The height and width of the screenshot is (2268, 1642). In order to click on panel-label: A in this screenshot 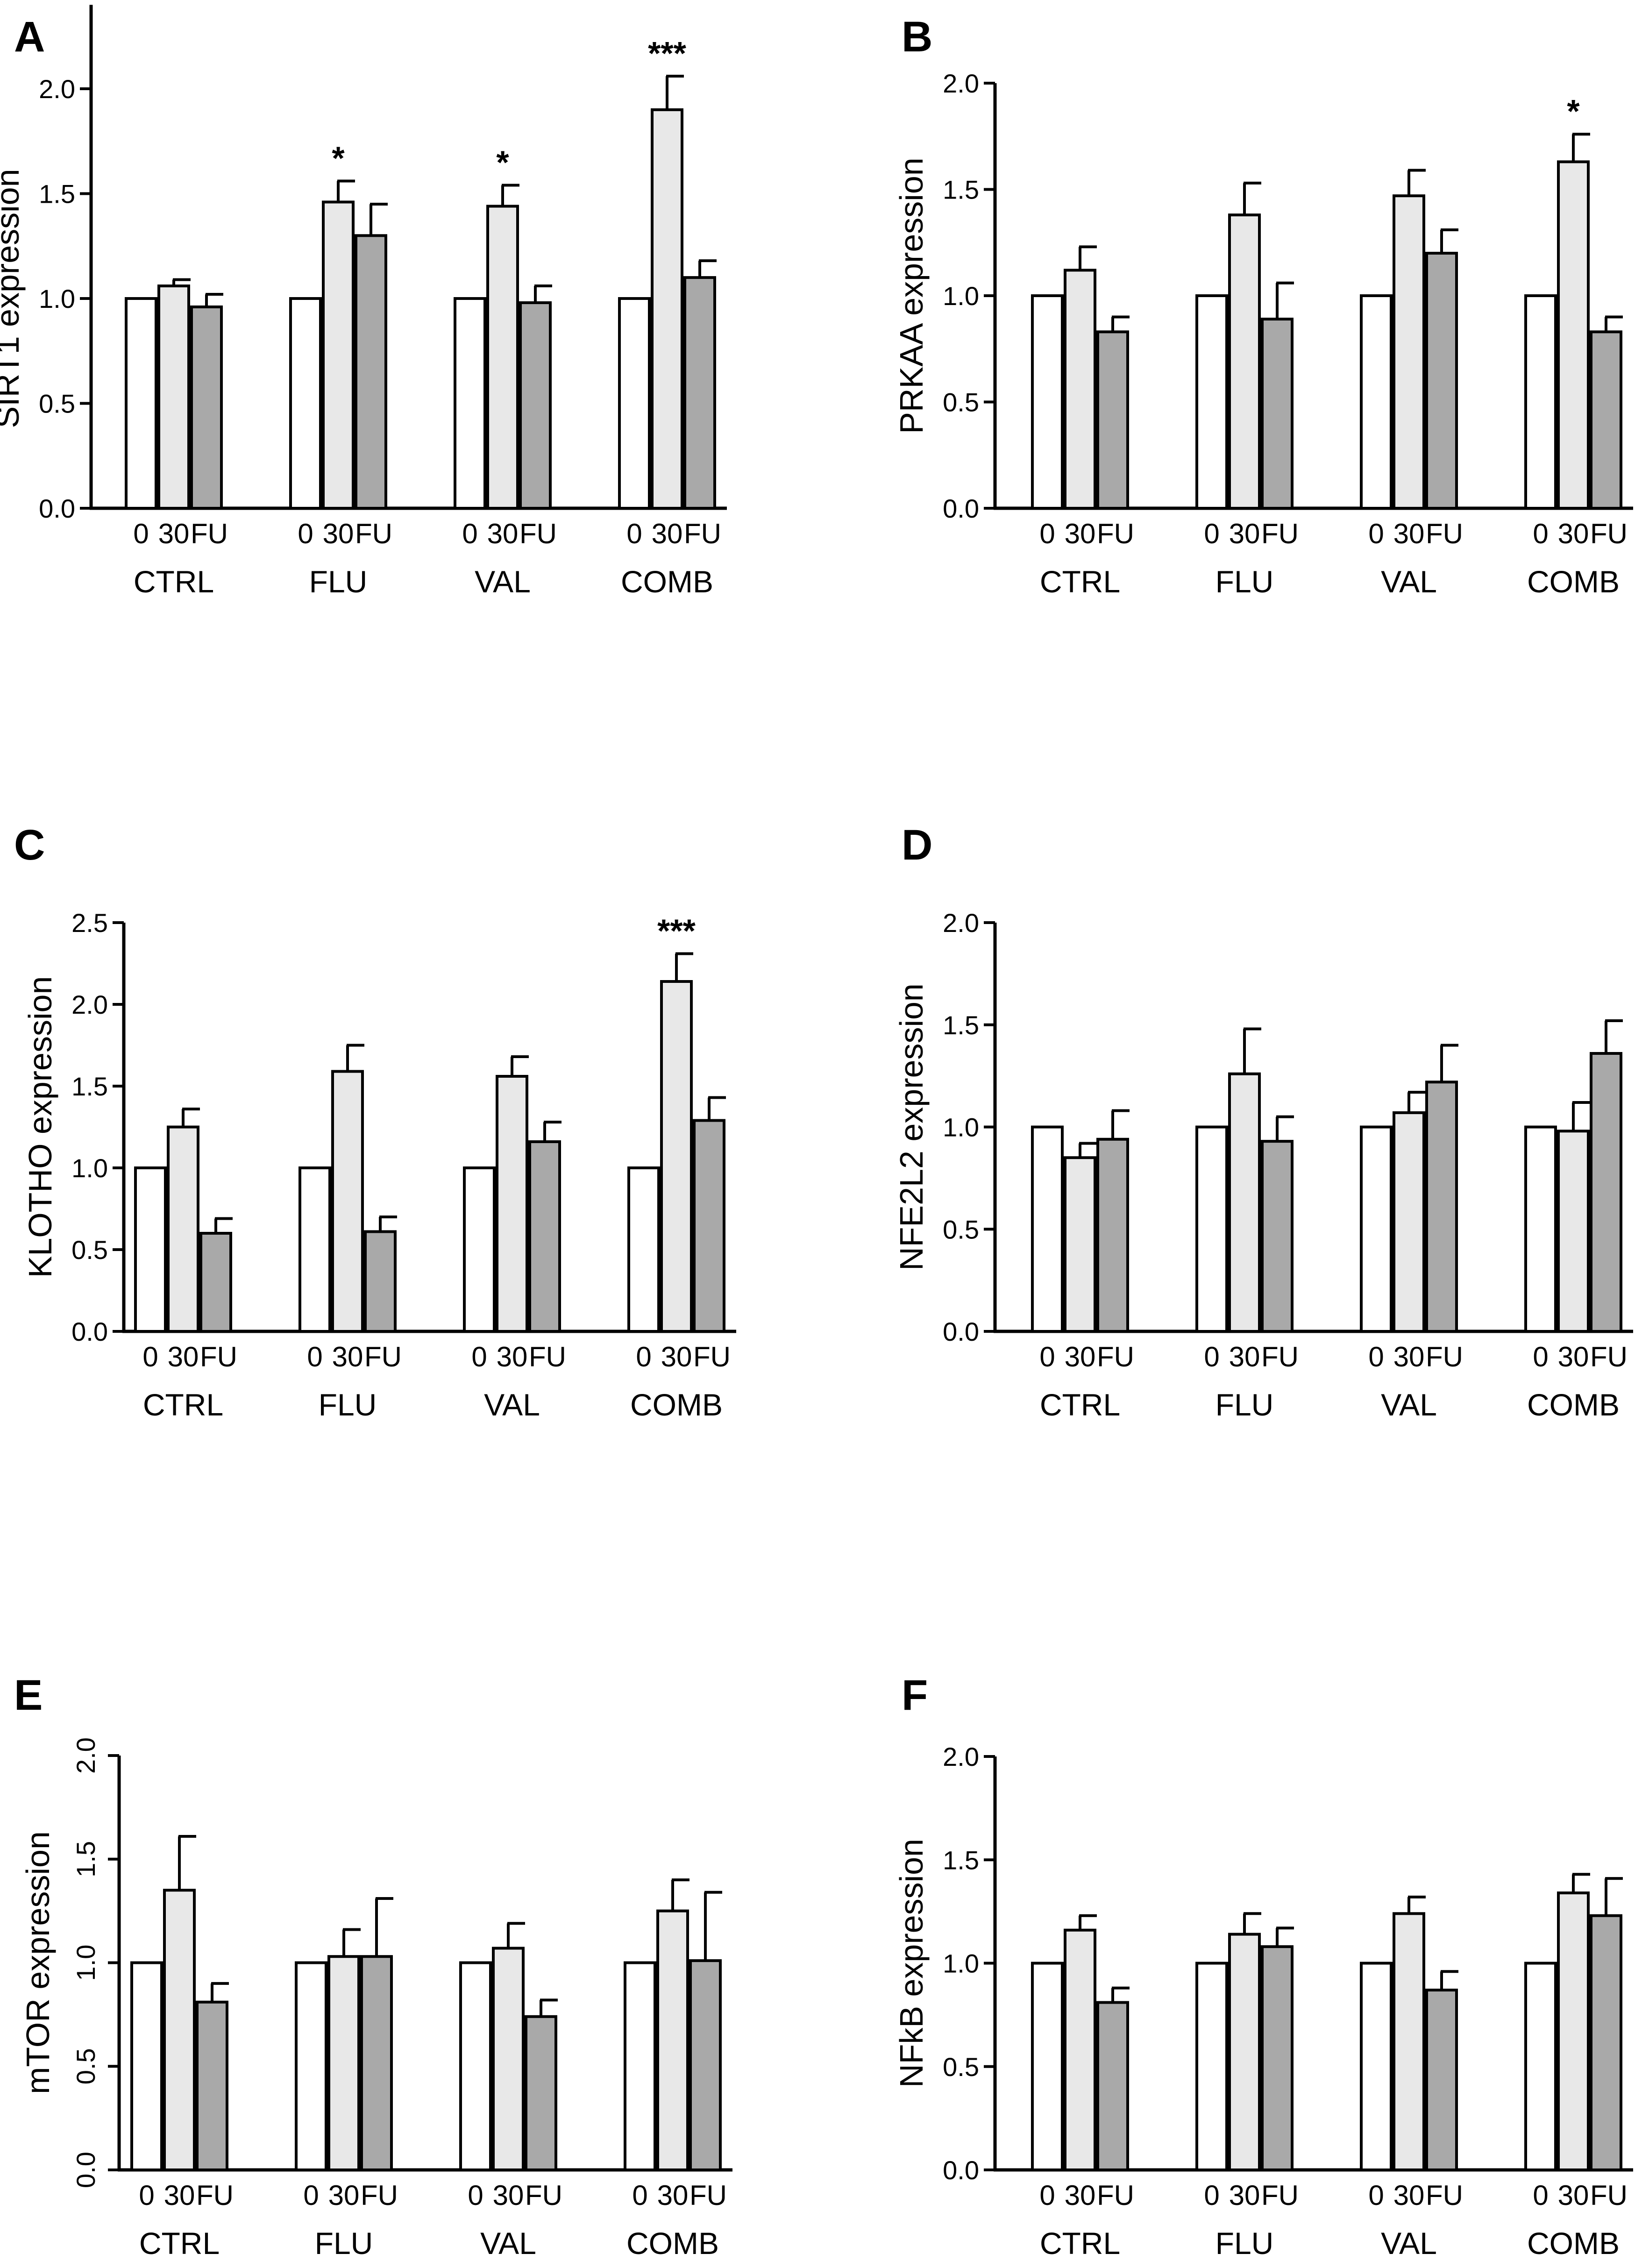, I will do `click(29, 37)`.